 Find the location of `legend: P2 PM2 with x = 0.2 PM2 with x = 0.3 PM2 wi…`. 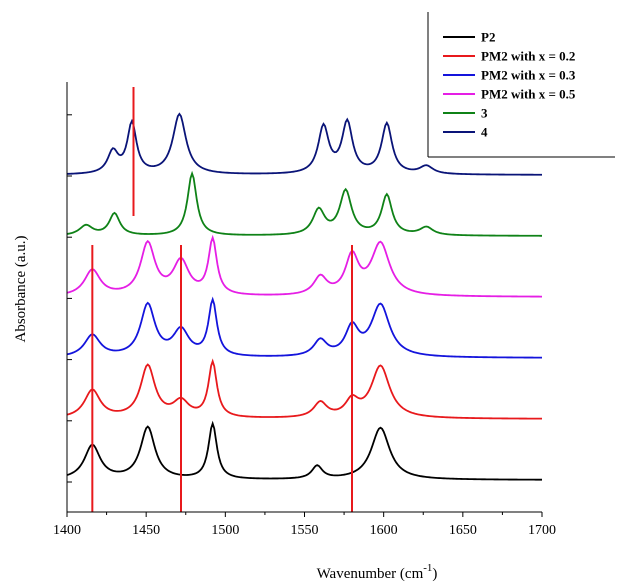

legend: P2 PM2 with x = 0.2 PM2 with x = 0.3 PM2 wi… is located at coordinates (521, 85).